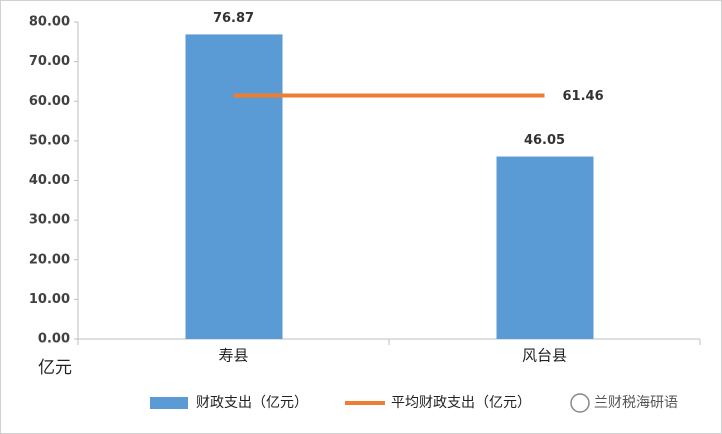  I want to click on legend-label: 财政支出（亿元）, so click(252, 403).